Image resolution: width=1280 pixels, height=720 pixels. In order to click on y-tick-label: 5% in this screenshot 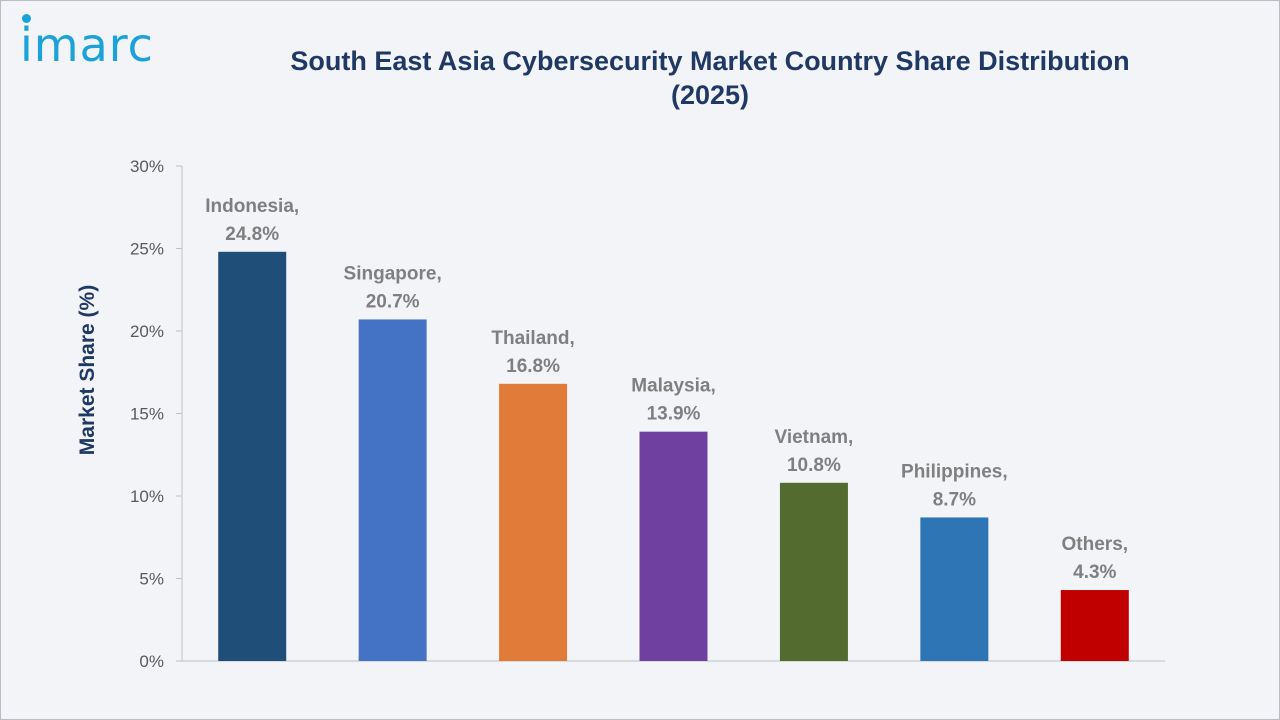, I will do `click(151, 579)`.